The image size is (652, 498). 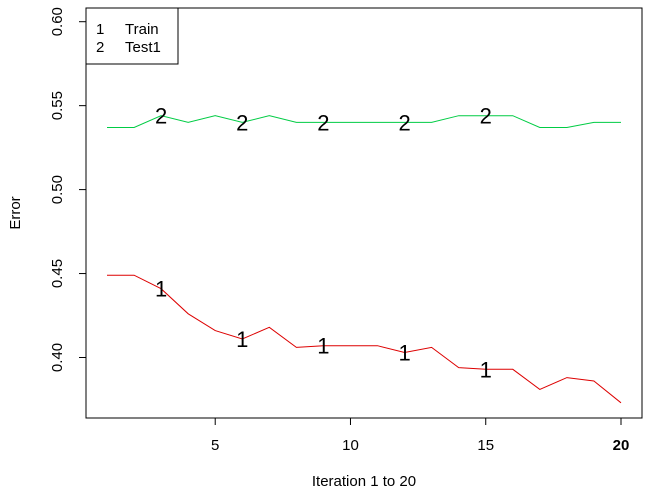 I want to click on x-tick-label: 20, so click(x=621, y=445).